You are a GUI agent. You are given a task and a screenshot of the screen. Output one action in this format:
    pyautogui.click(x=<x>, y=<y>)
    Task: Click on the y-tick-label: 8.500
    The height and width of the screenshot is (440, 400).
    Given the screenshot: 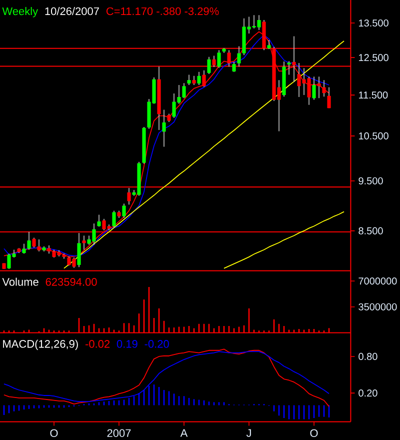 What is the action you would take?
    pyautogui.click(x=370, y=230)
    